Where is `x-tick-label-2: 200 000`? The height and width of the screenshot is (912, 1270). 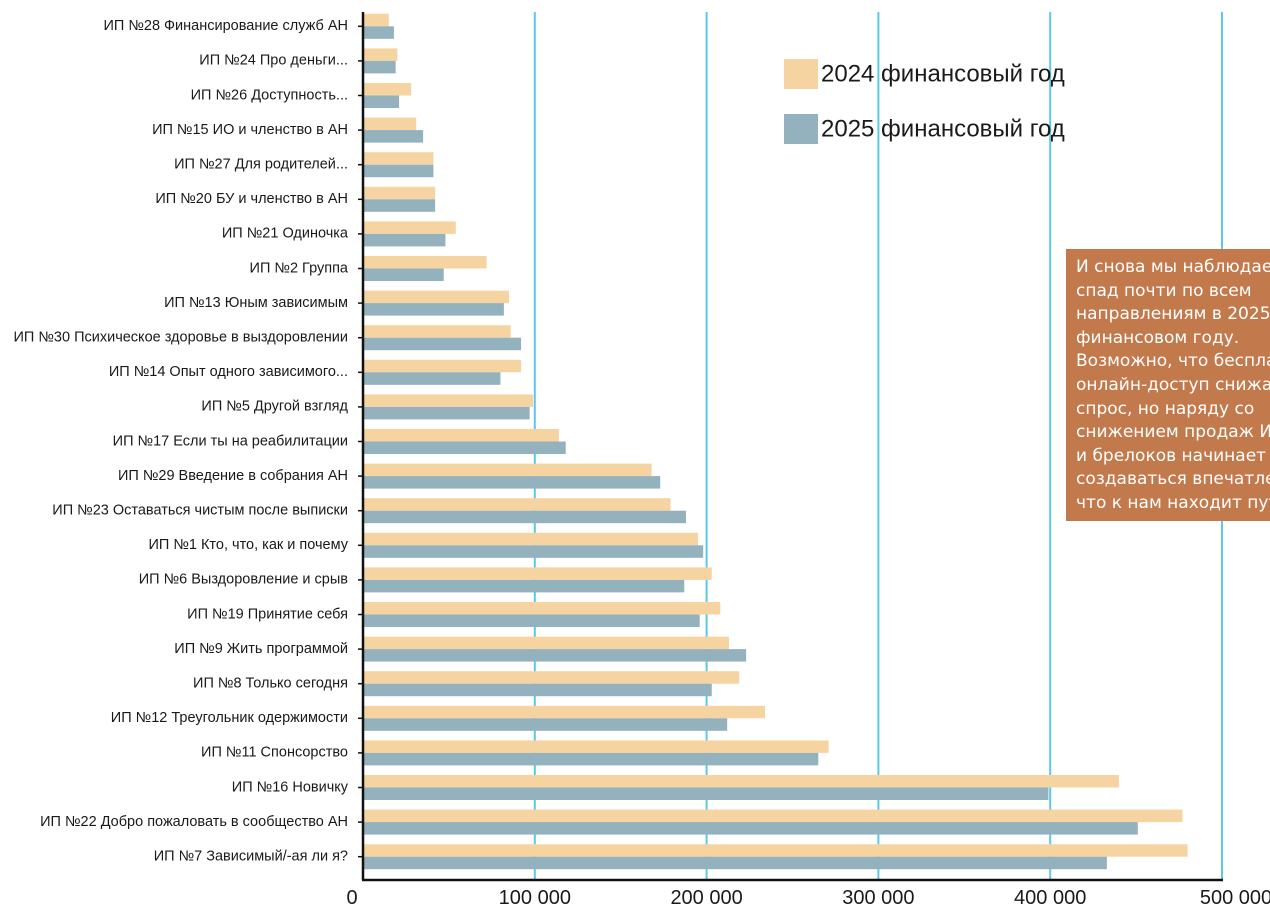
x-tick-label-2: 200 000 is located at coordinates (706, 898).